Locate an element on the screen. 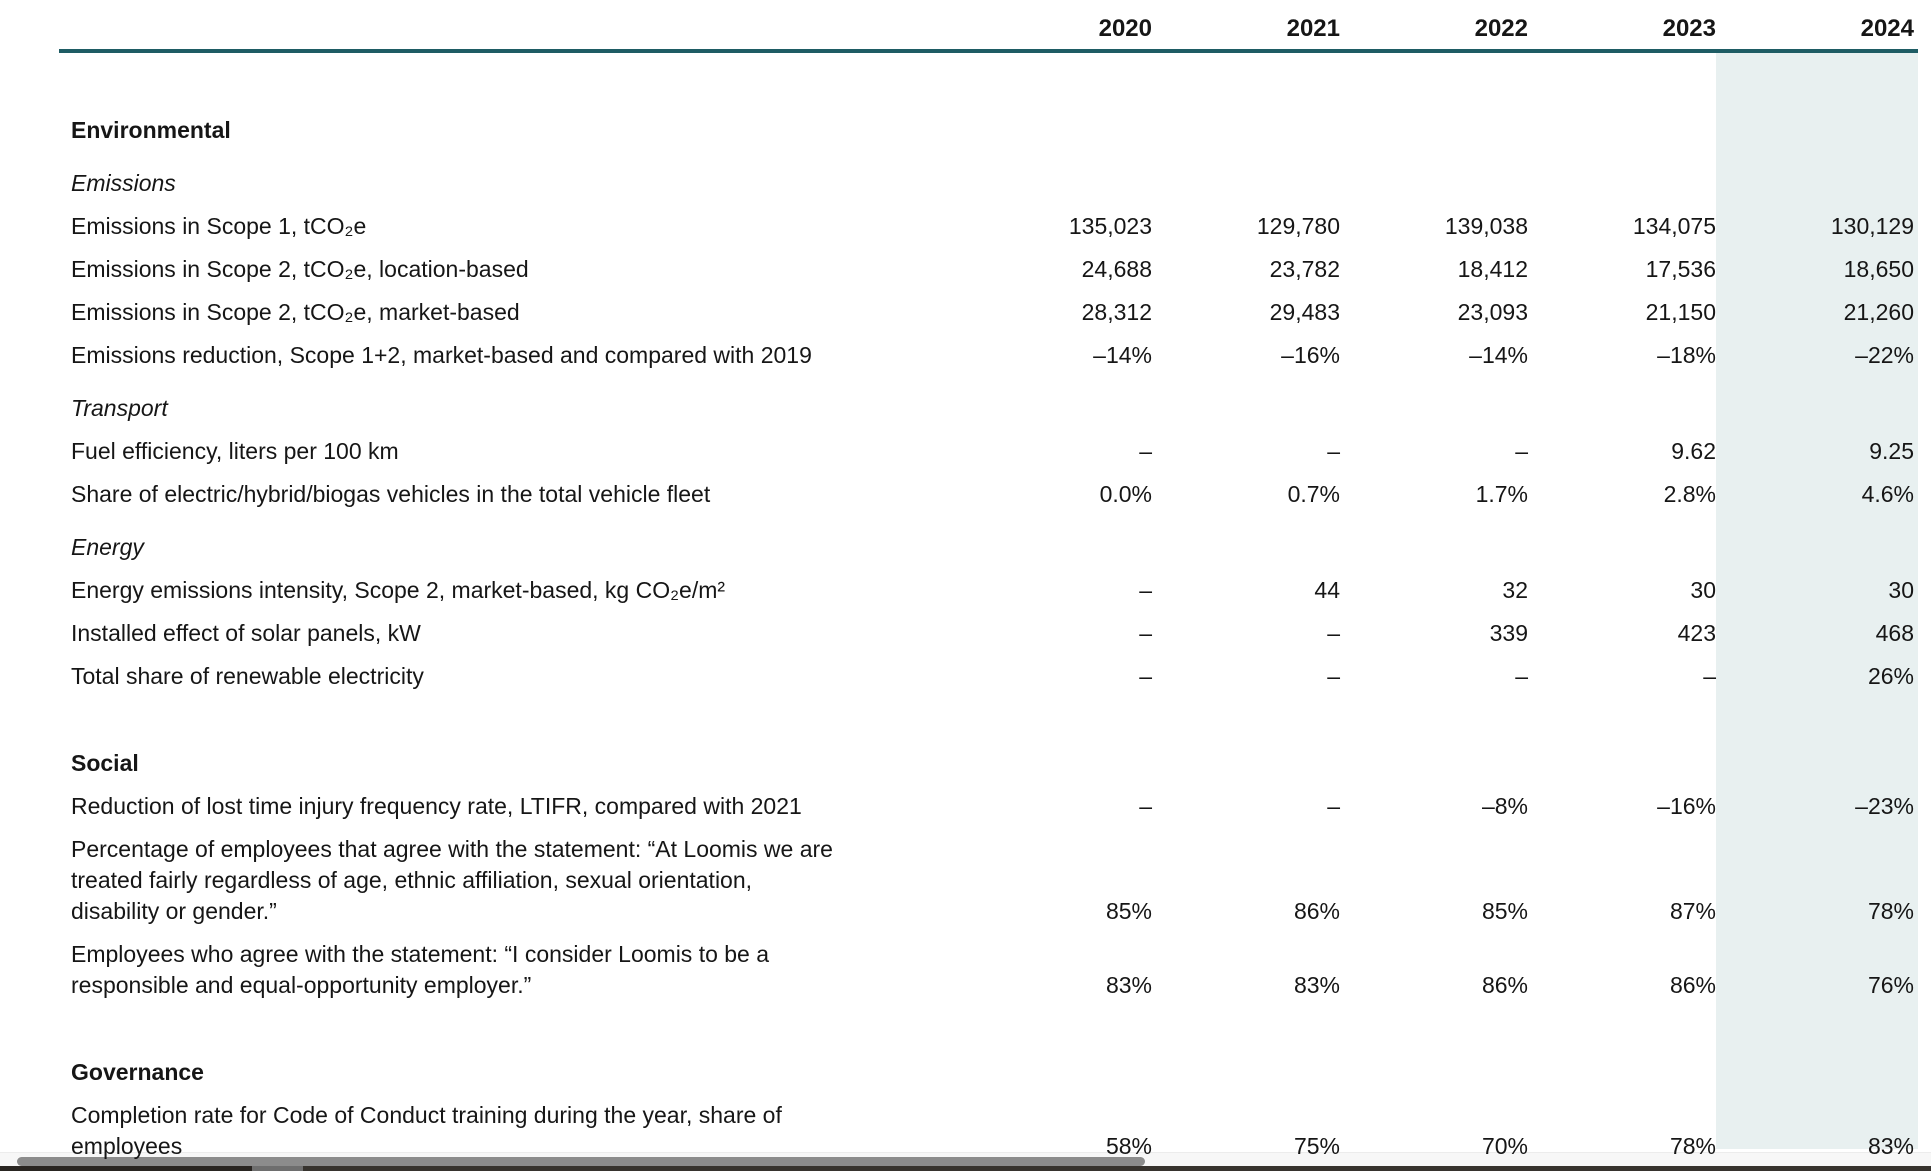 The width and height of the screenshot is (1931, 1171). row-label: Emissions is located at coordinates (123, 183).